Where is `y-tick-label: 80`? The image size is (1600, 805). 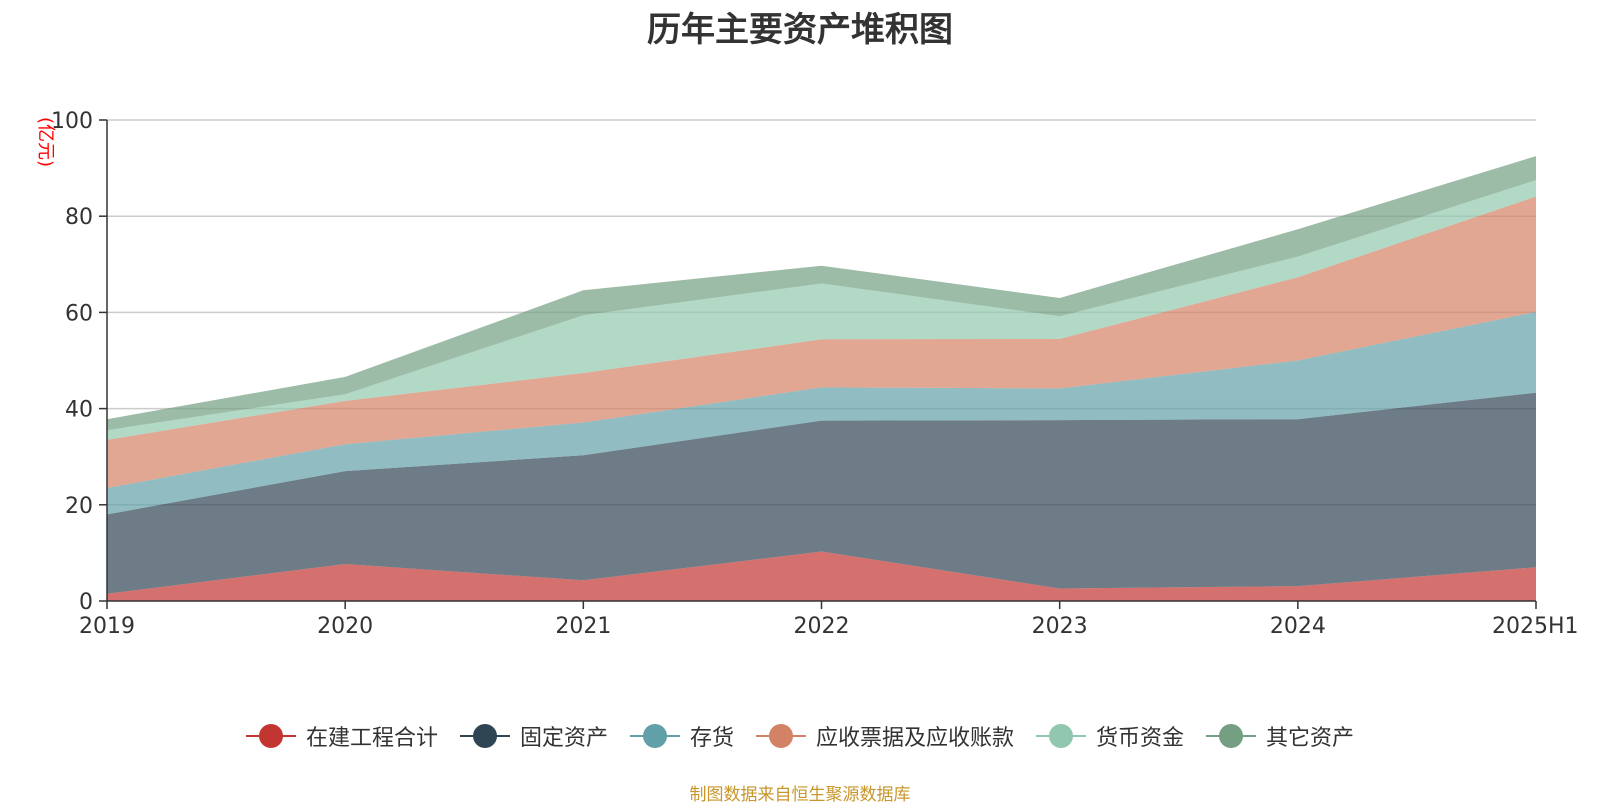
y-tick-label: 80 is located at coordinates (79, 217).